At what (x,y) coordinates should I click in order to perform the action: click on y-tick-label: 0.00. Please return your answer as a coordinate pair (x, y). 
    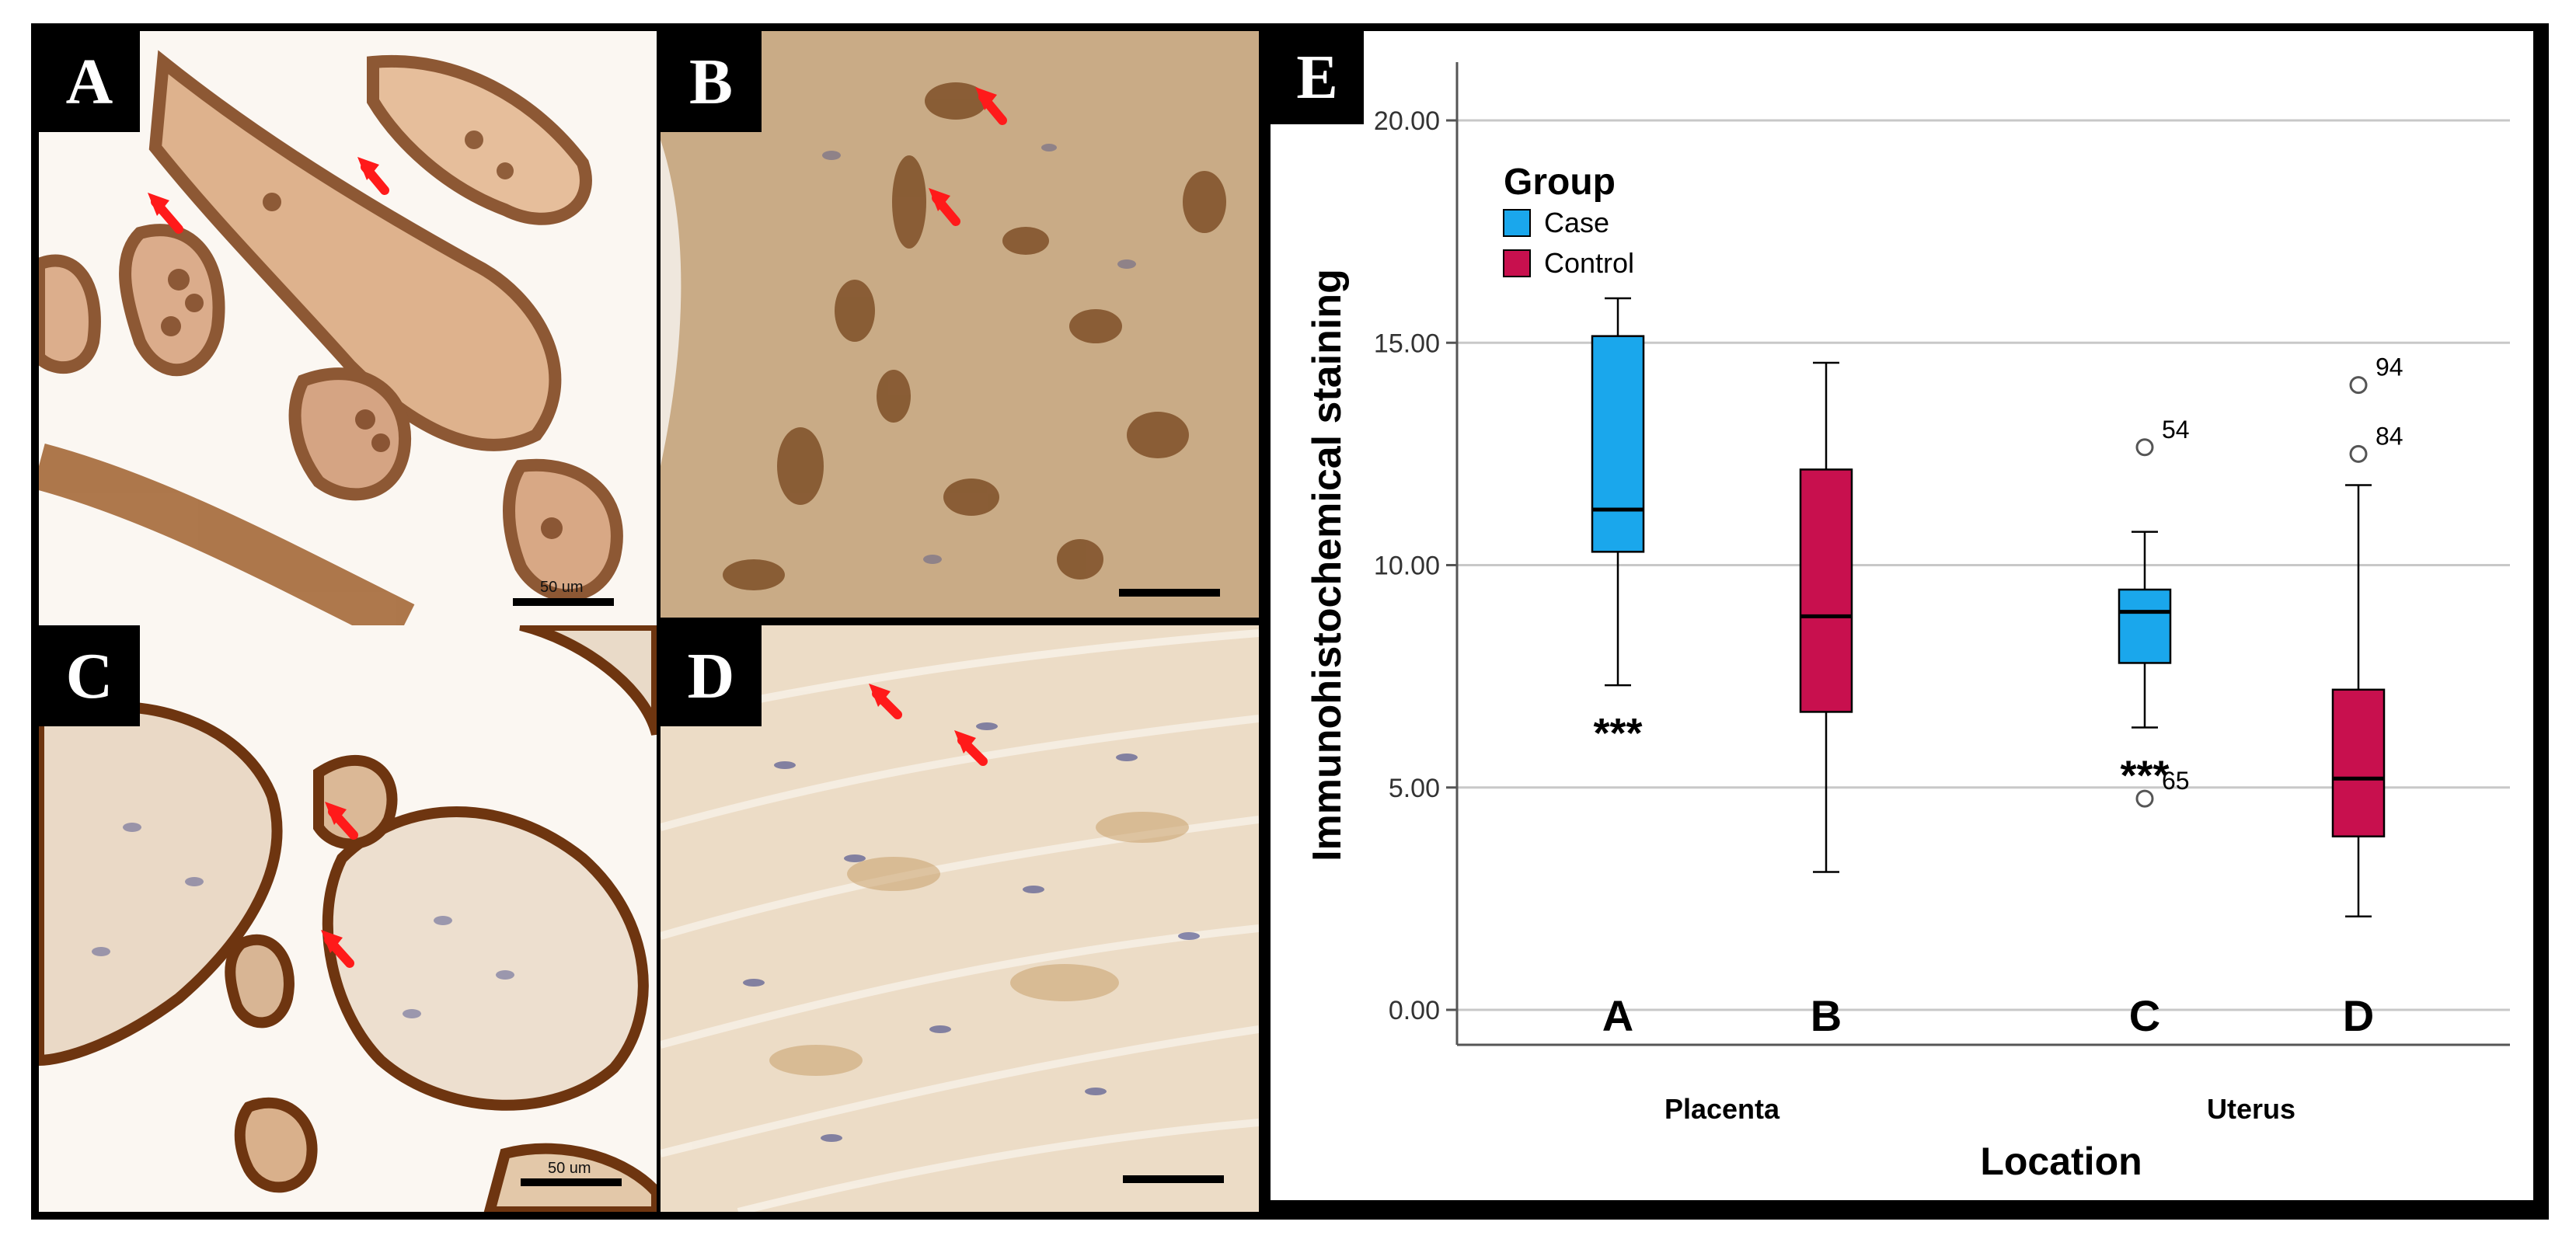
    Looking at the image, I should click on (1414, 1010).